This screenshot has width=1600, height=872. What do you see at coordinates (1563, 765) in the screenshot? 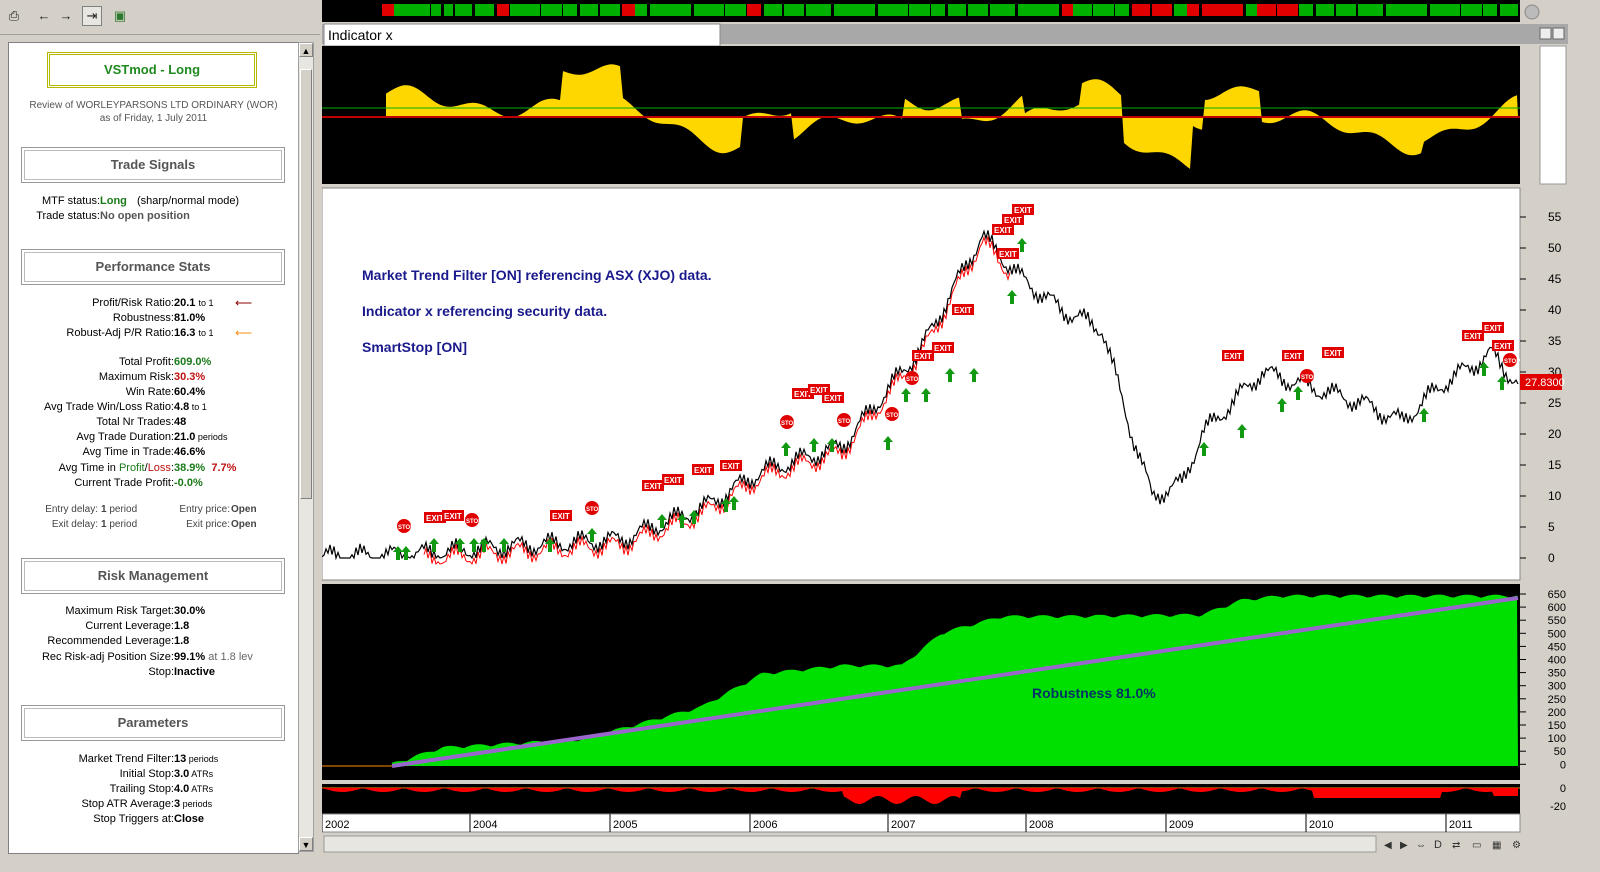
I see `equity-tick-label: 0` at bounding box center [1563, 765].